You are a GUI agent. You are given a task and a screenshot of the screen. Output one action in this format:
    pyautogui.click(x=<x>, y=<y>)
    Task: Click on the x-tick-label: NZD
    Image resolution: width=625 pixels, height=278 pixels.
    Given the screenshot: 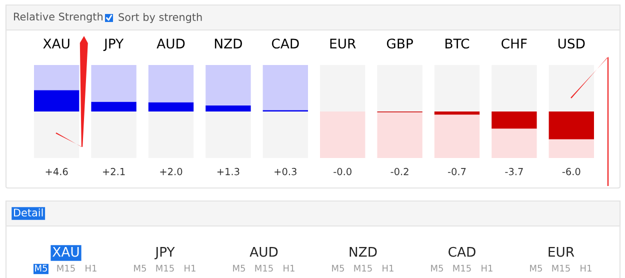 What is the action you would take?
    pyautogui.click(x=228, y=43)
    